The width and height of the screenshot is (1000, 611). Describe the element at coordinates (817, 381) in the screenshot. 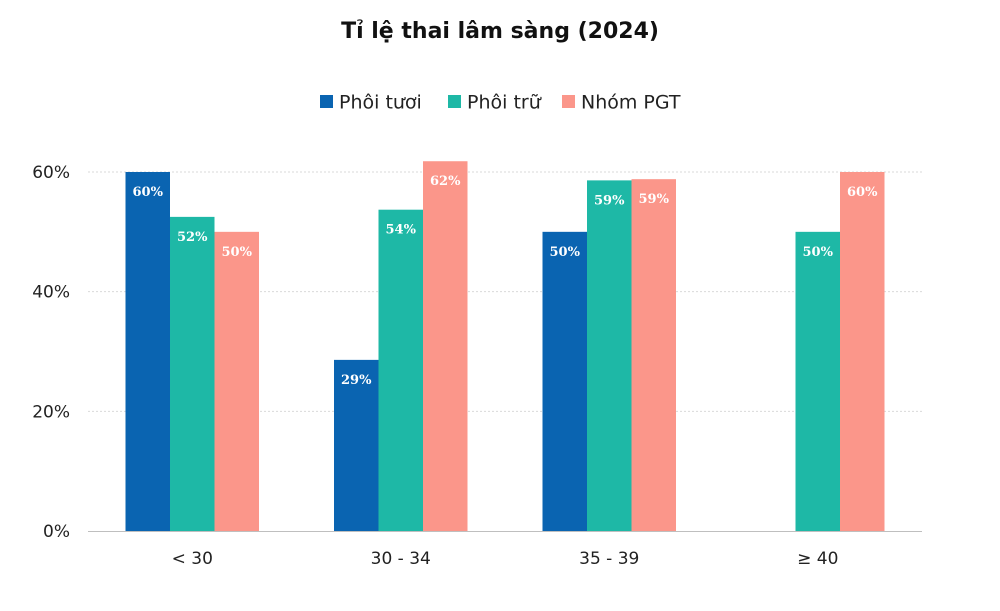

I see `bar-series2-cat4` at that location.